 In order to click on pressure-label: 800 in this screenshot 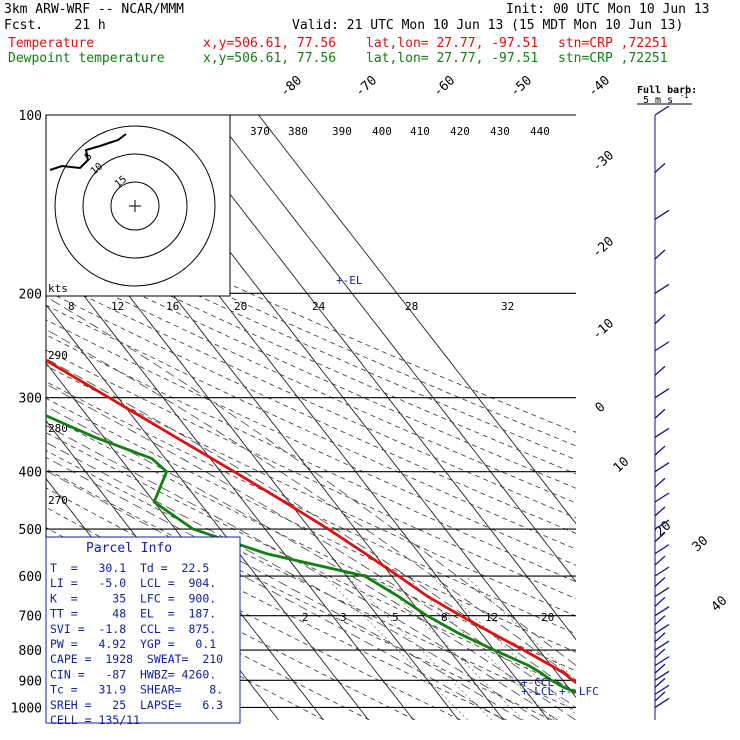, I will do `click(30, 651)`.